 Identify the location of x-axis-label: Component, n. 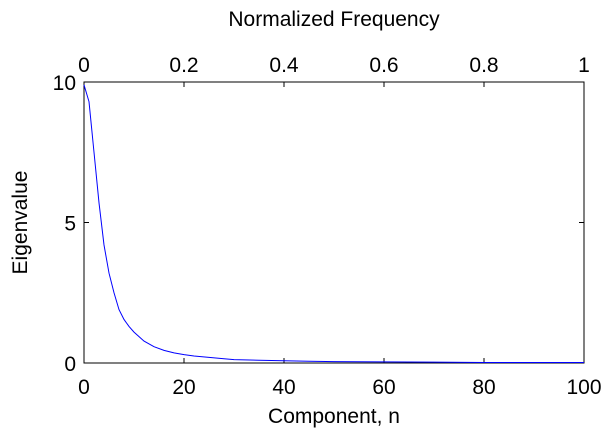
(334, 416).